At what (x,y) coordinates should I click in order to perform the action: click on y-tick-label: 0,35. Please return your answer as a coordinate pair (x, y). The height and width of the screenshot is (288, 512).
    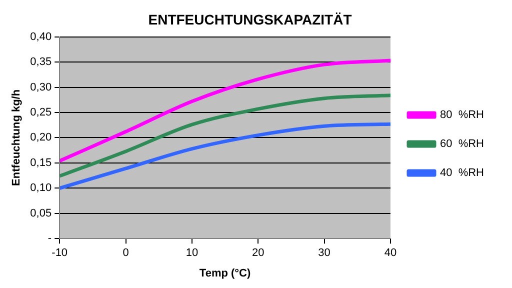
    Looking at the image, I should click on (41, 62).